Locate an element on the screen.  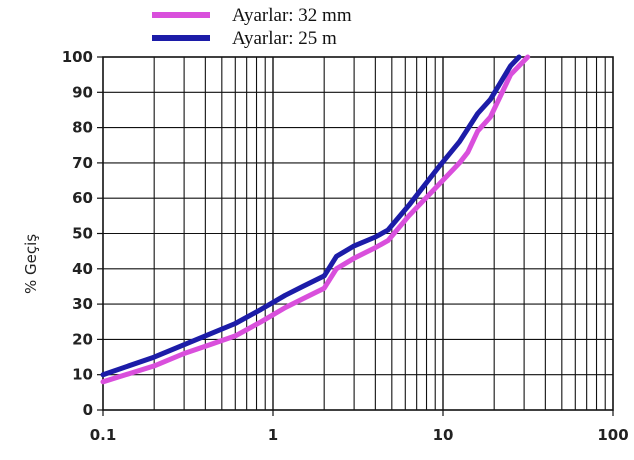
y-tick-label: 50 is located at coordinates (82, 234).